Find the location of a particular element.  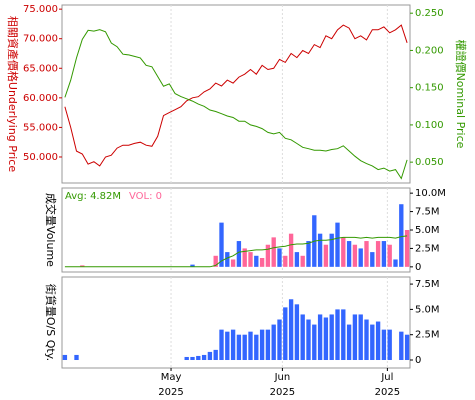

y-tick-label: 60.000 is located at coordinates (40, 98).